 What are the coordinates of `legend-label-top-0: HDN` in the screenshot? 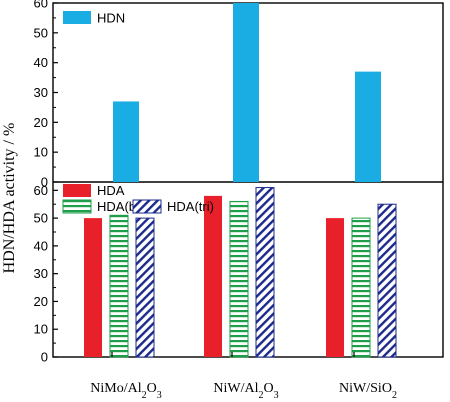 It's located at (111, 18).